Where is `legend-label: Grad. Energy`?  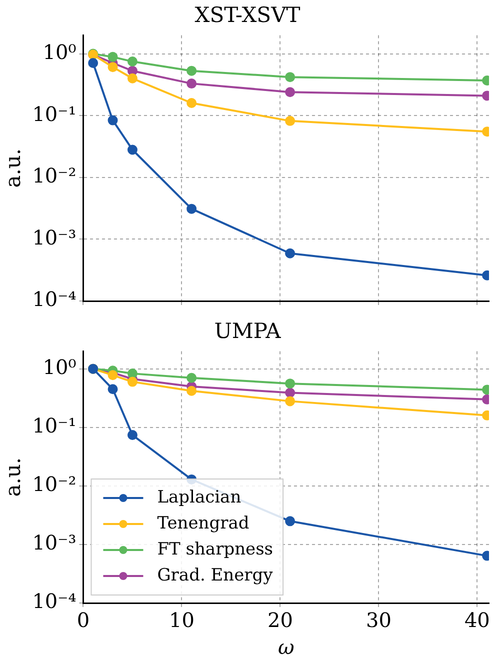 legend-label: Grad. Energy is located at coordinates (215, 575).